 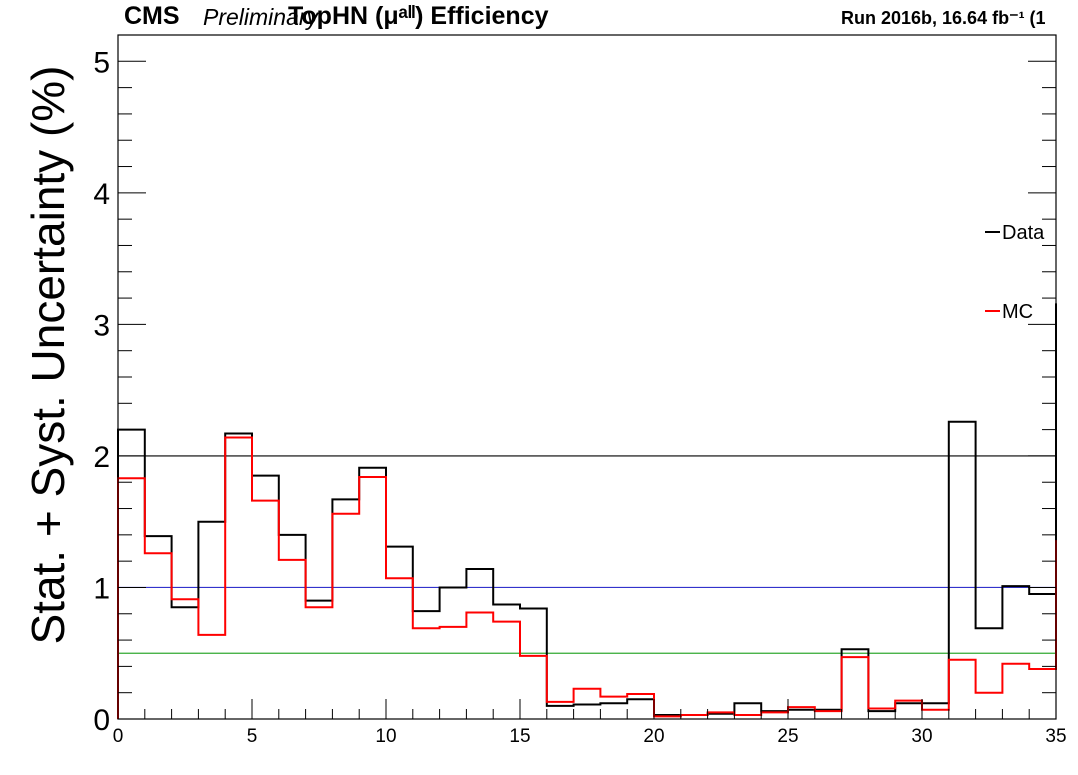 What do you see at coordinates (418, 16) in the screenshot?
I see `chart-title: TopHN (μᵃˡˡ) Efficiency` at bounding box center [418, 16].